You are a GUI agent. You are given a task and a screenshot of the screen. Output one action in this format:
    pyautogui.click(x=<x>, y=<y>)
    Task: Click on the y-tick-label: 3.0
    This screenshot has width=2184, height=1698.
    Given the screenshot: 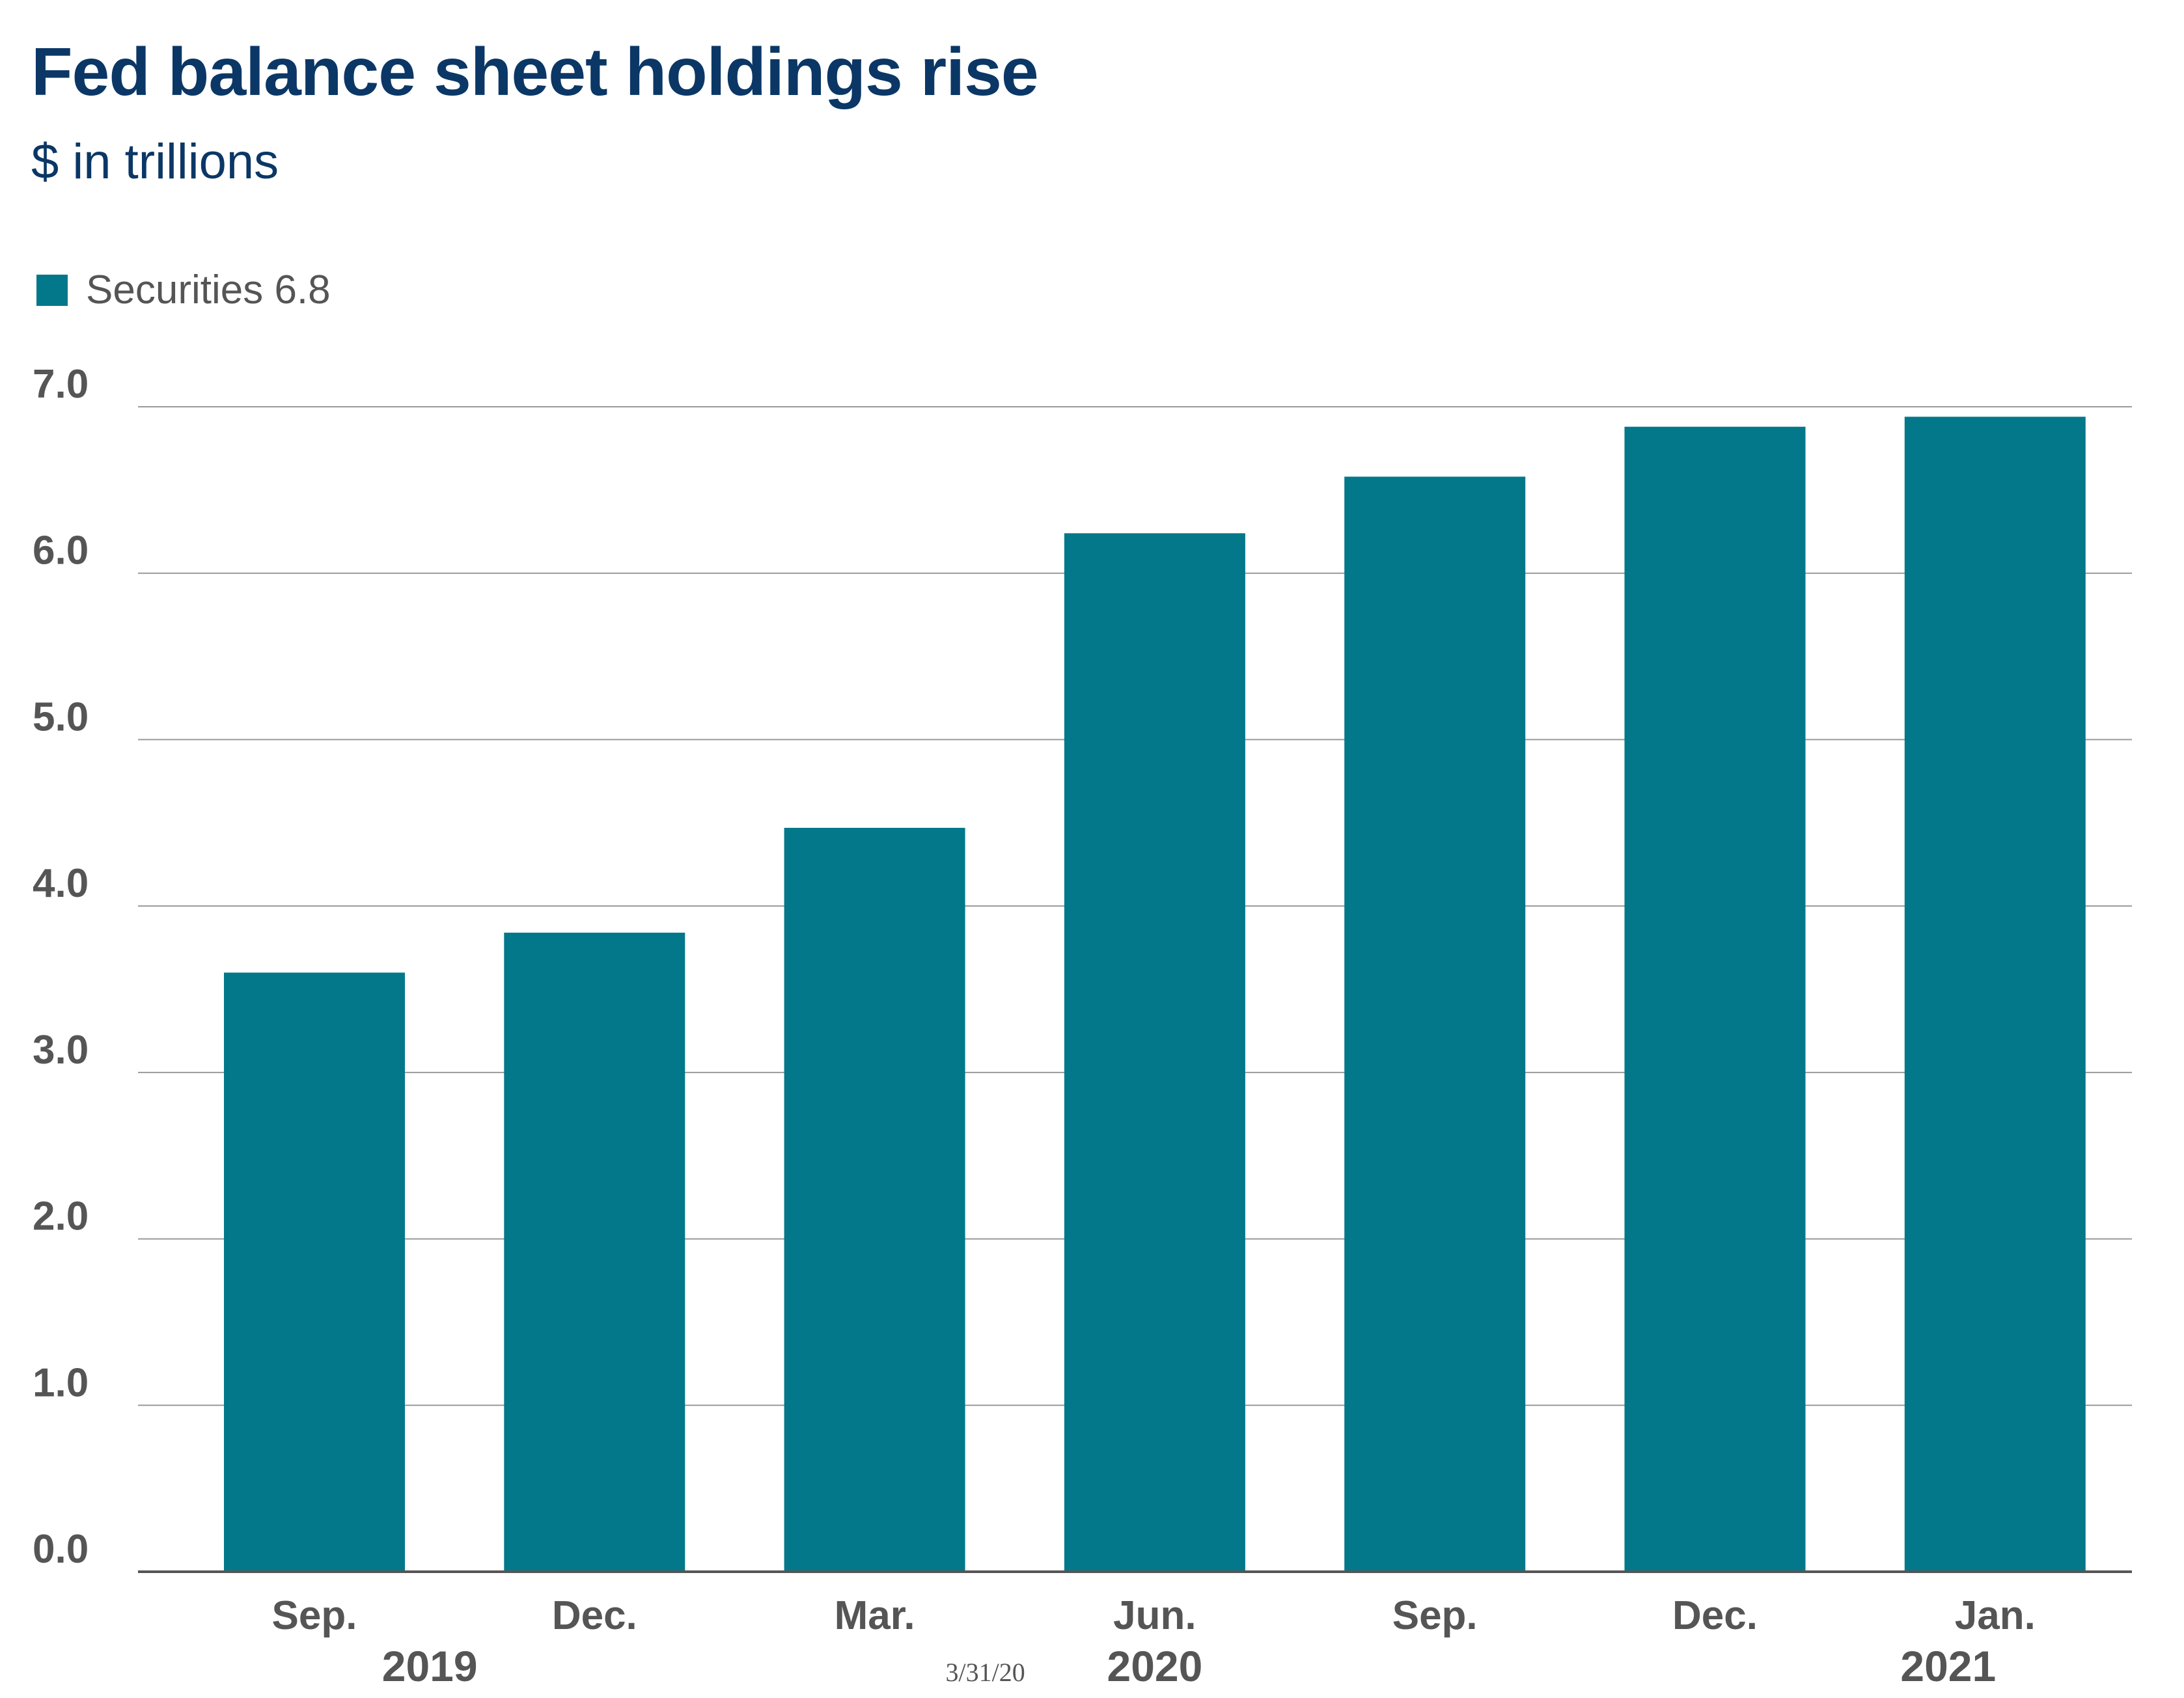 What is the action you would take?
    pyautogui.click(x=61, y=1050)
    